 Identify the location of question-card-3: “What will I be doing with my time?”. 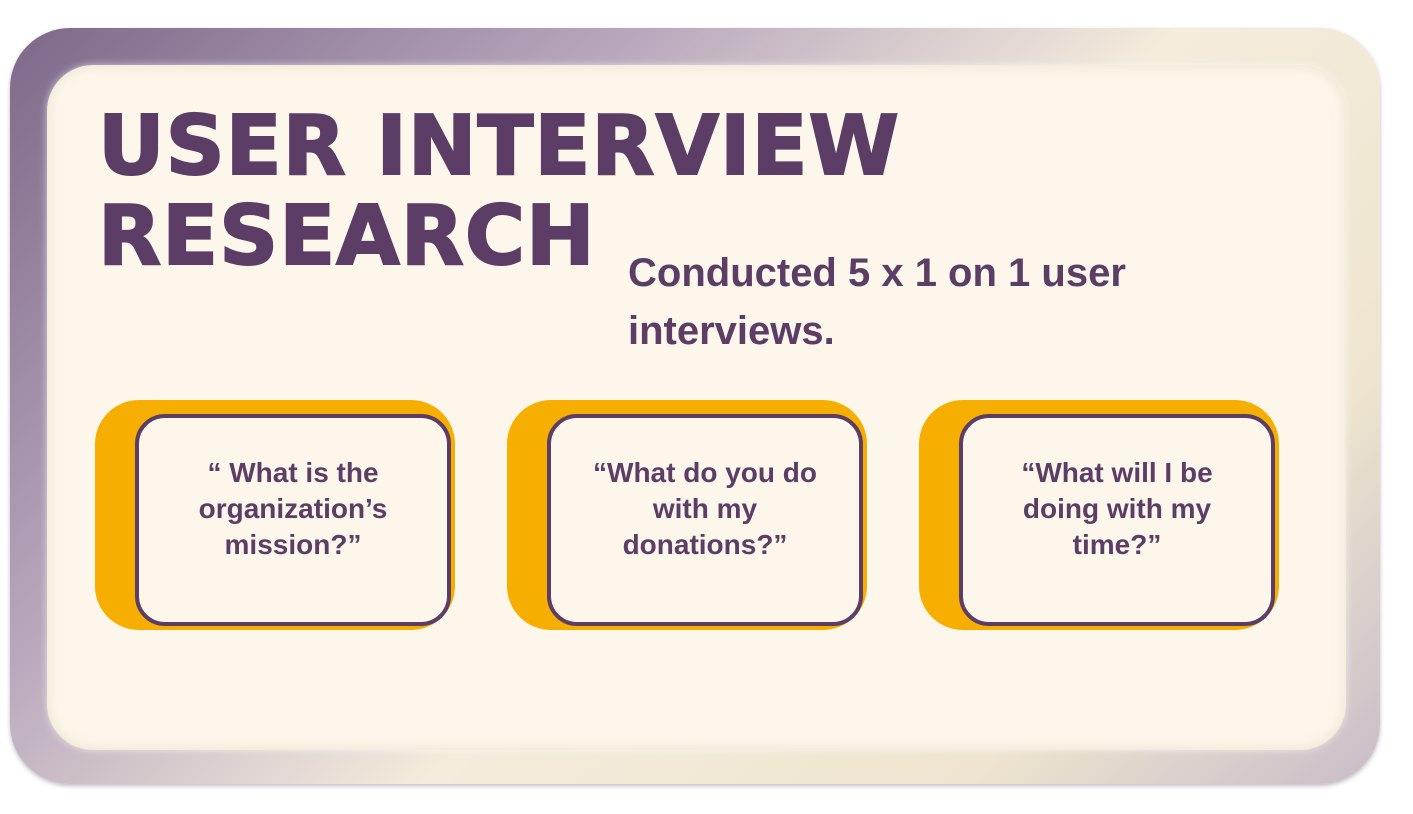
(1100, 516).